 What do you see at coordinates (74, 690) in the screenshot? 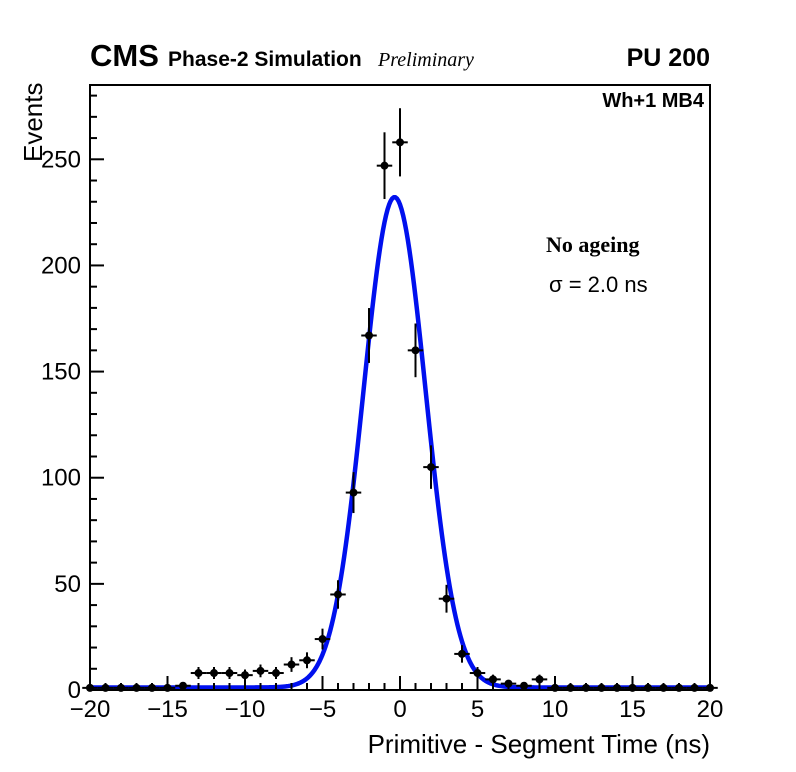
I see `y-tick-label: 0` at bounding box center [74, 690].